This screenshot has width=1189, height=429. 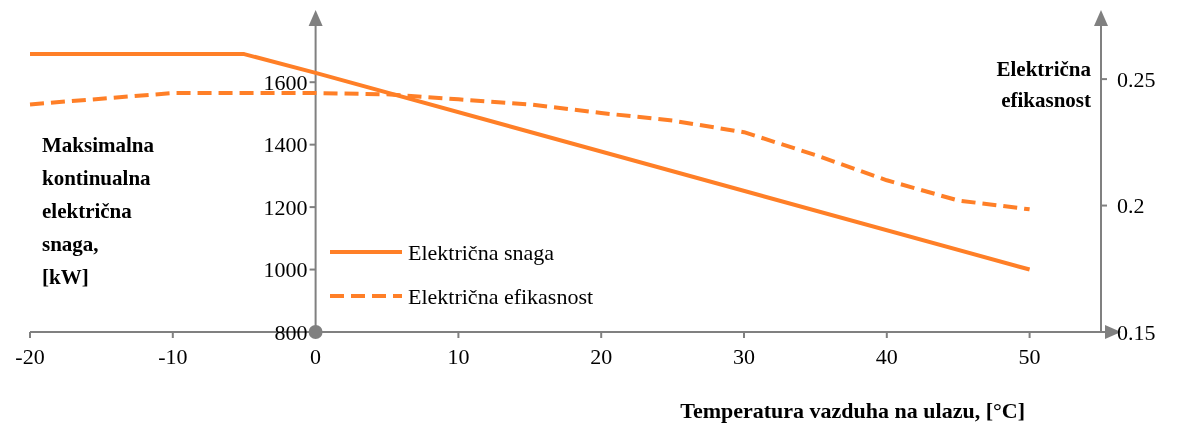 What do you see at coordinates (1131, 206) in the screenshot?
I see `y2-tick-label: 0.2` at bounding box center [1131, 206].